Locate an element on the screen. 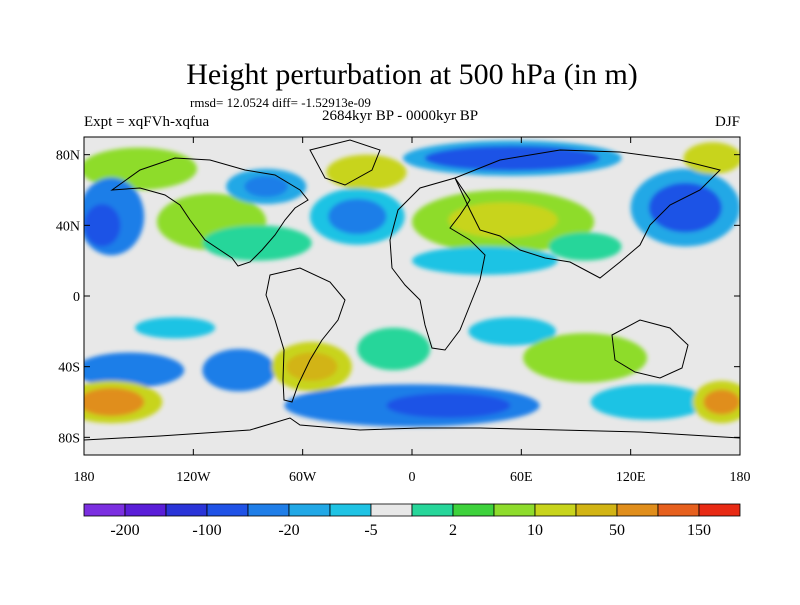 Image resolution: width=800 pixels, height=605 pixels. colorbar: -200 -100 -20 -5 2 10 50 150 is located at coordinates (412, 521).